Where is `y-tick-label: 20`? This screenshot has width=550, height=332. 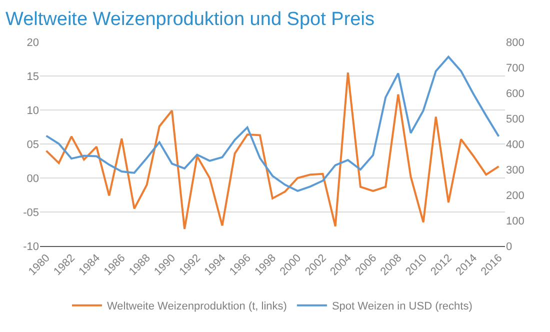 y-tick-label: 20 is located at coordinates (32, 42).